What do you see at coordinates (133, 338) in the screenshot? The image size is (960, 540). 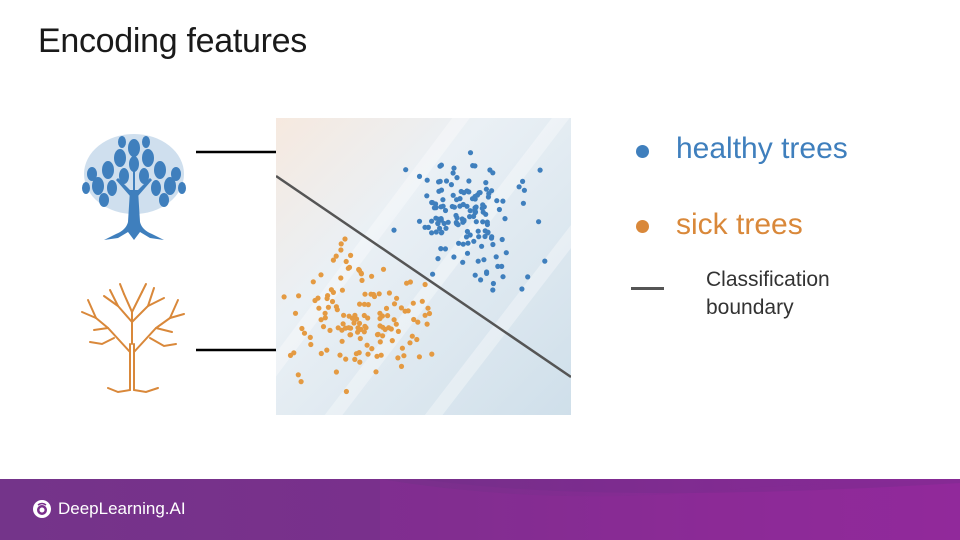 I see `sick-tree-icon` at bounding box center [133, 338].